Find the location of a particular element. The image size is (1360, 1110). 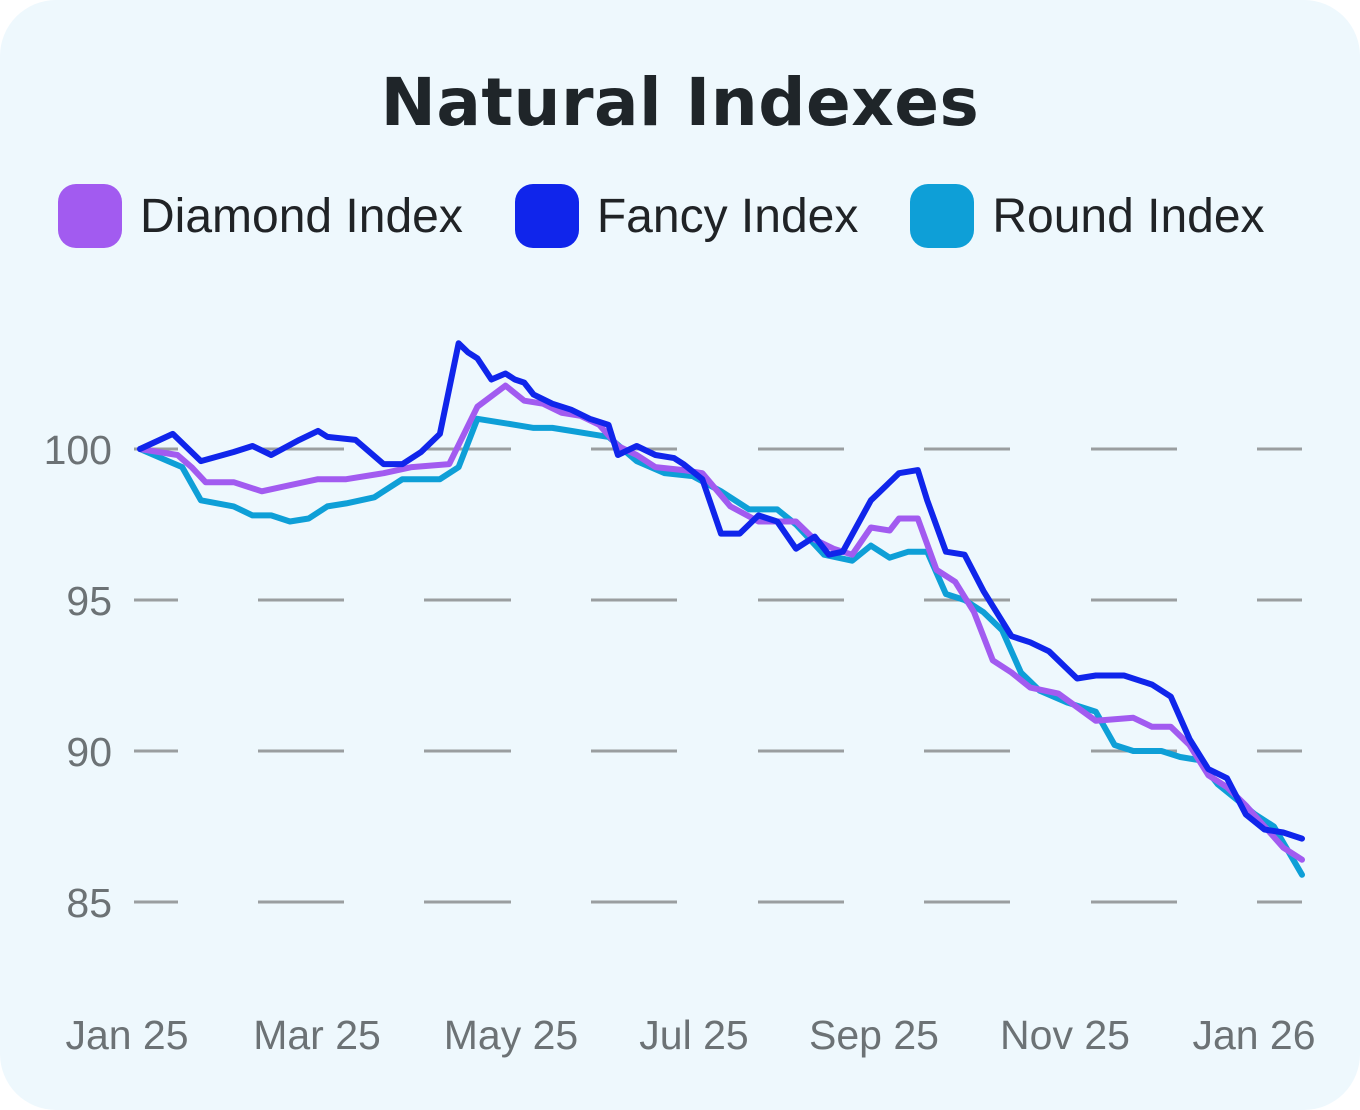

legend-item-diamond: Diamond Index is located at coordinates (260, 216).